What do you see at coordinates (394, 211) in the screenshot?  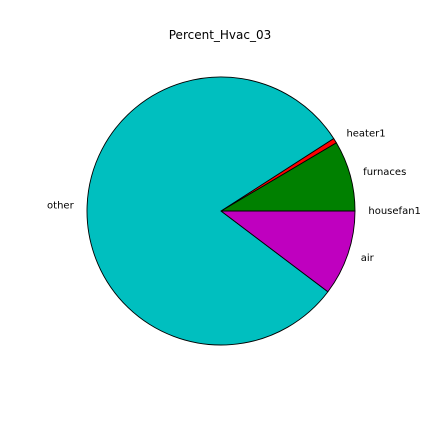 I see `pie-label-housefan1: housefan1` at bounding box center [394, 211].